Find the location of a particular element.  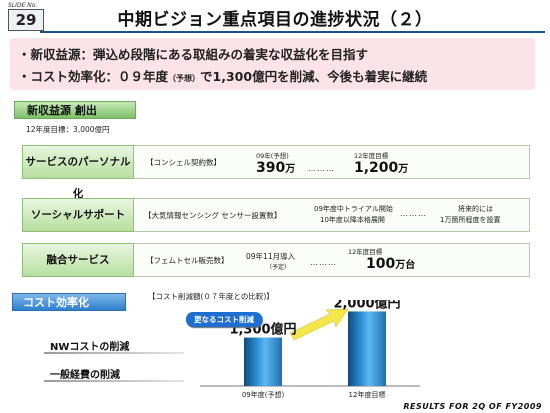

row-label-social-support: ソーシャルサポート is located at coordinates (78, 215).